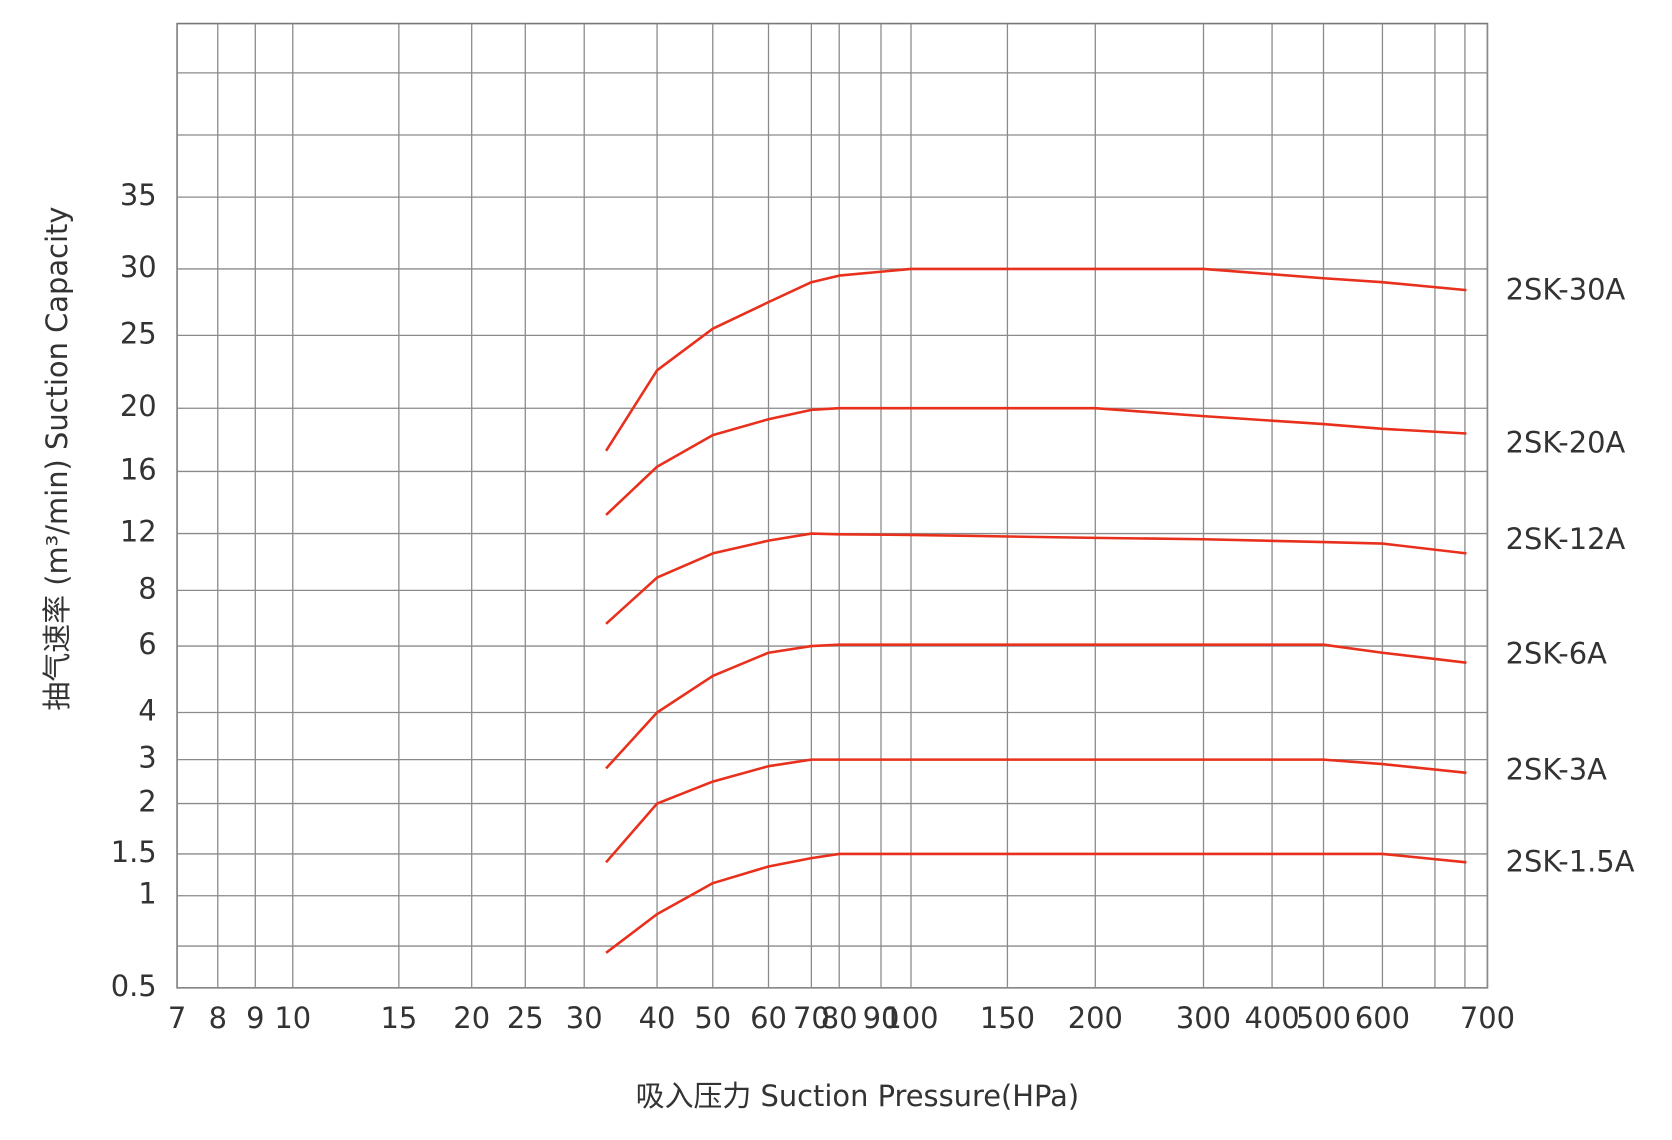 The image size is (1672, 1140). I want to click on x-tick-label: 50, so click(712, 1018).